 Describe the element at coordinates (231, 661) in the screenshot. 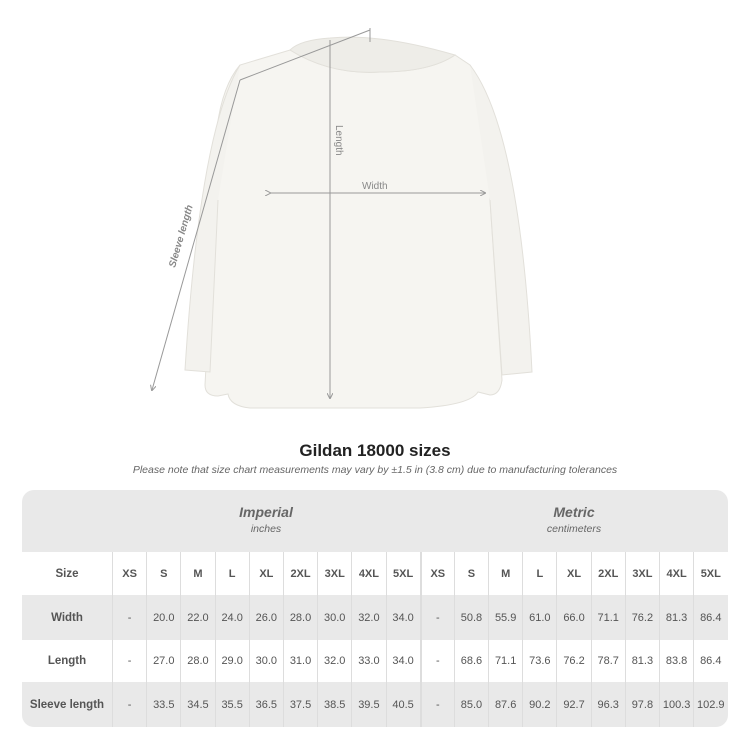

I see `imperial-value-cell: 29.0` at that location.